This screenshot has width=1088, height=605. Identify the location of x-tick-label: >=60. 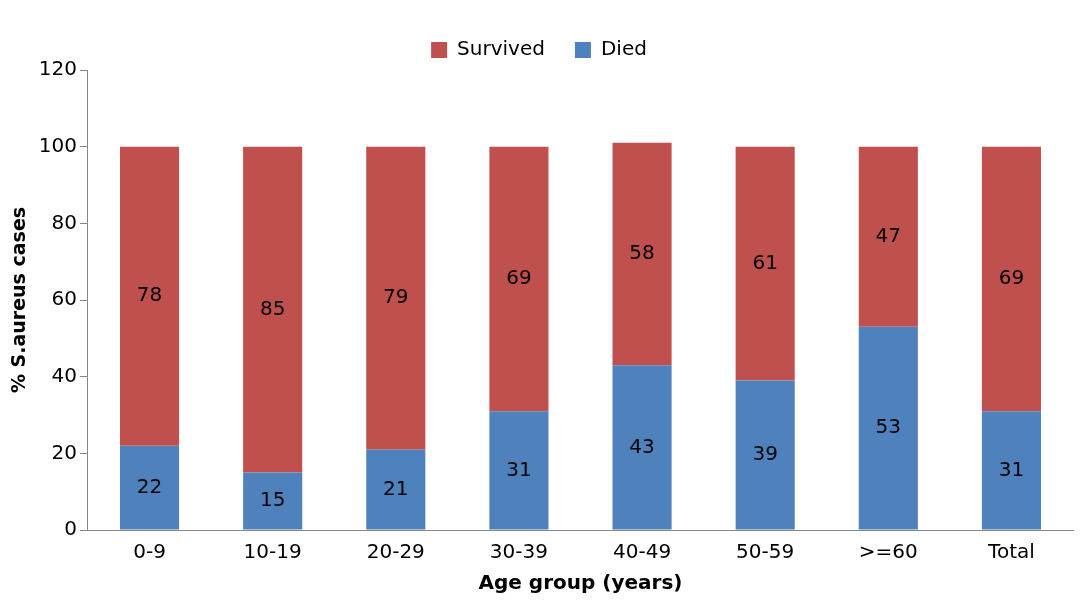
(888, 551).